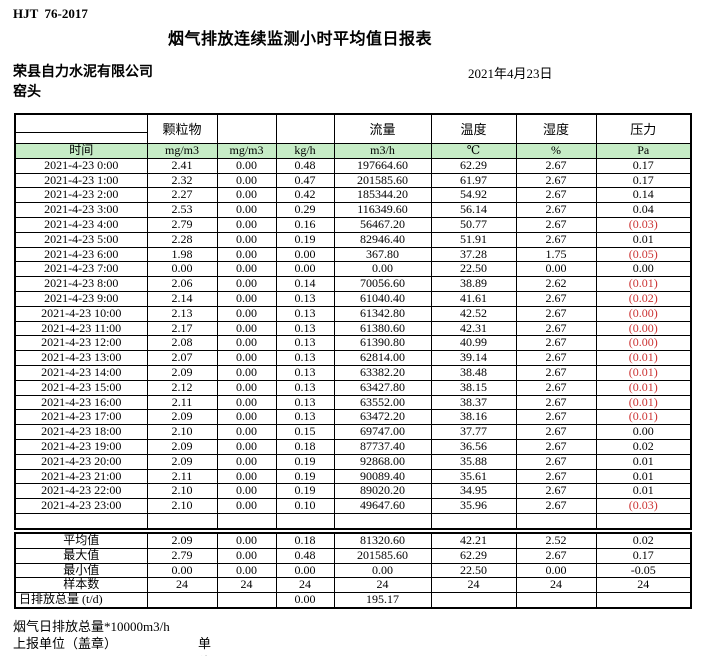 The image size is (708, 656). Describe the element at coordinates (182, 461) in the screenshot. I see `value-cell: 2.09` at that location.